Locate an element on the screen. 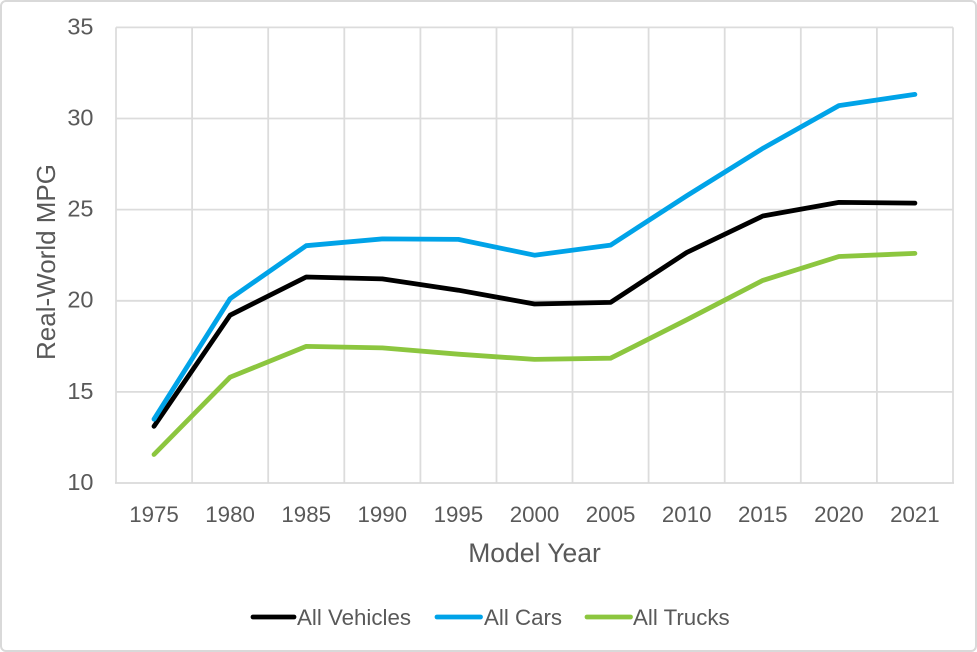 This screenshot has height=652, width=977. svg-text: 25 is located at coordinates (80, 209).